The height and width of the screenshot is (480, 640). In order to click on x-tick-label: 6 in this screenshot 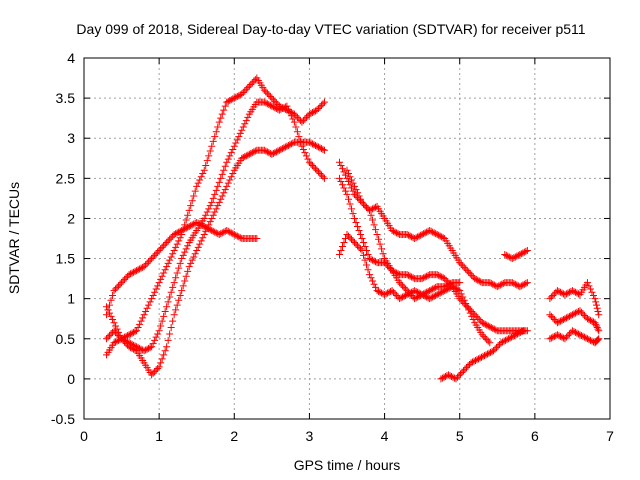, I will do `click(535, 436)`.